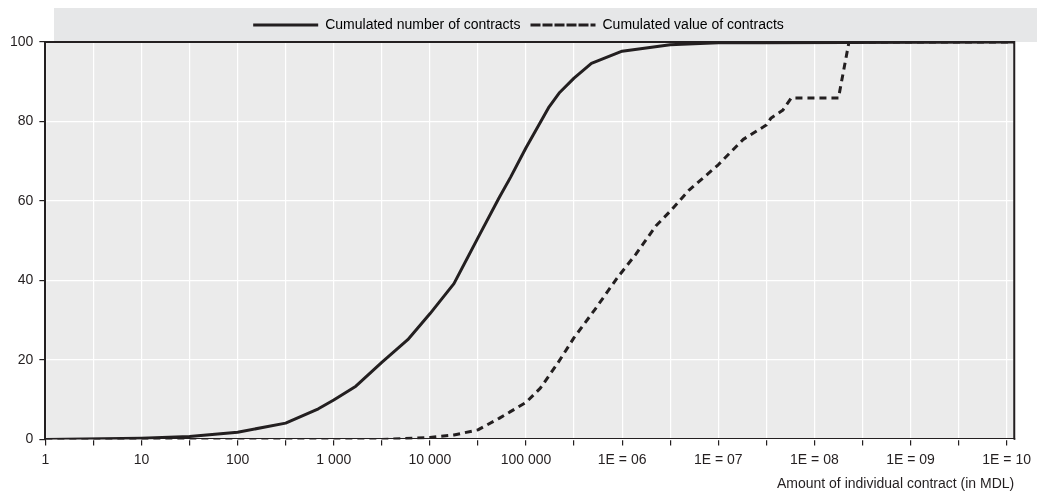 This screenshot has height=497, width=1037. Describe the element at coordinates (25, 358) in the screenshot. I see `y-tick-label: 20` at that location.